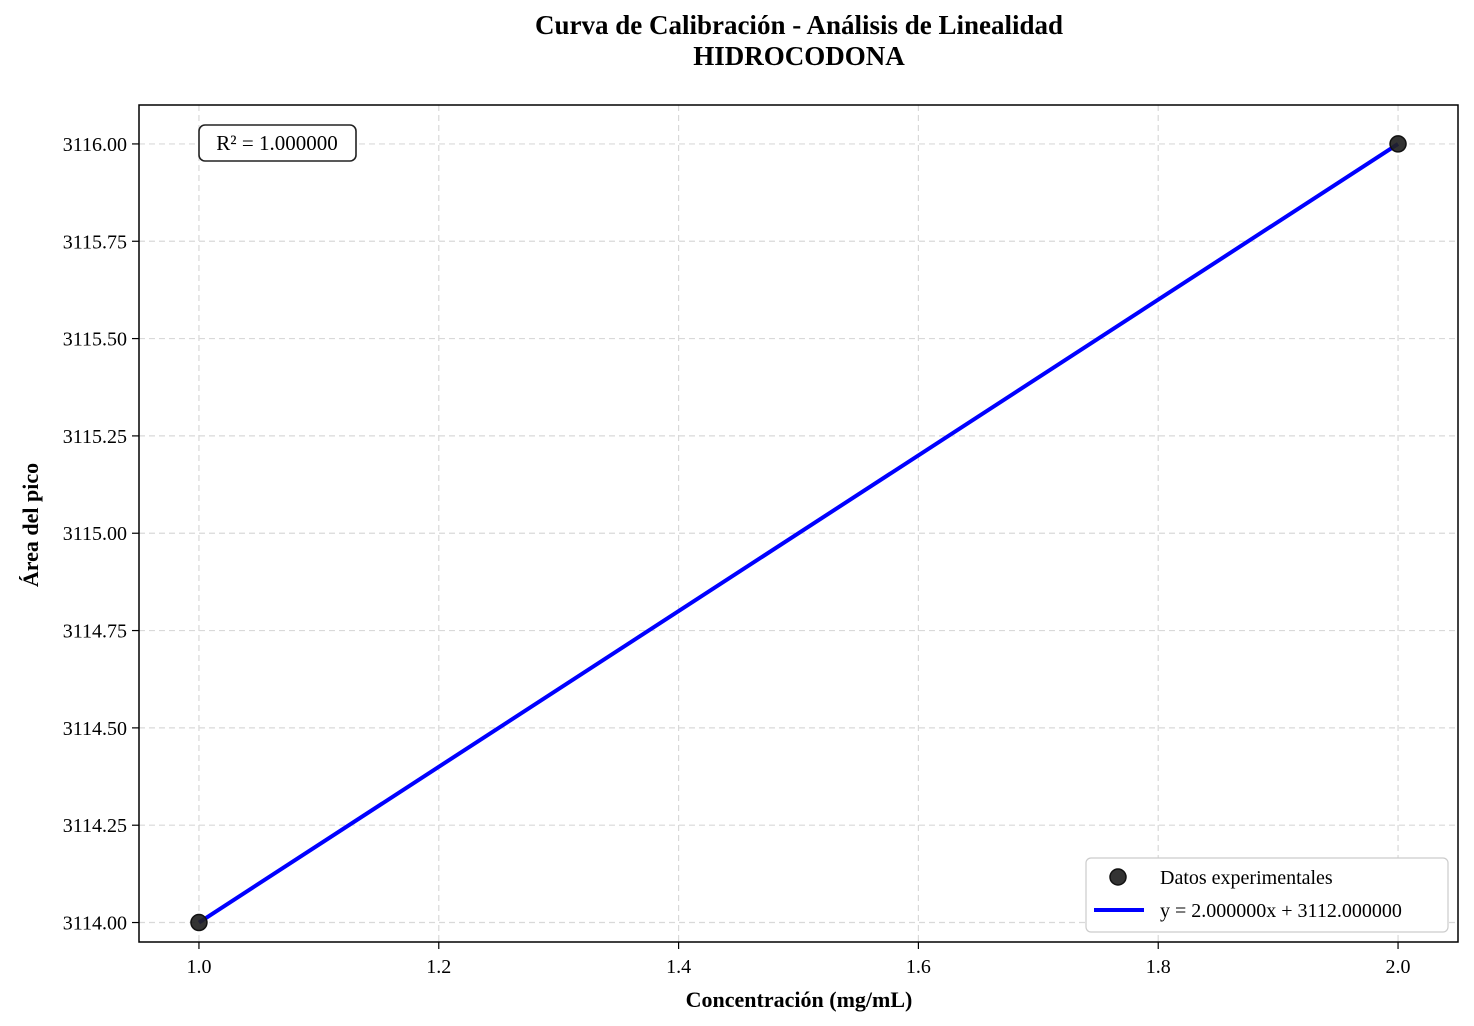  Describe the element at coordinates (95, 437) in the screenshot. I see `y-tick-label: 3115.25` at that location.